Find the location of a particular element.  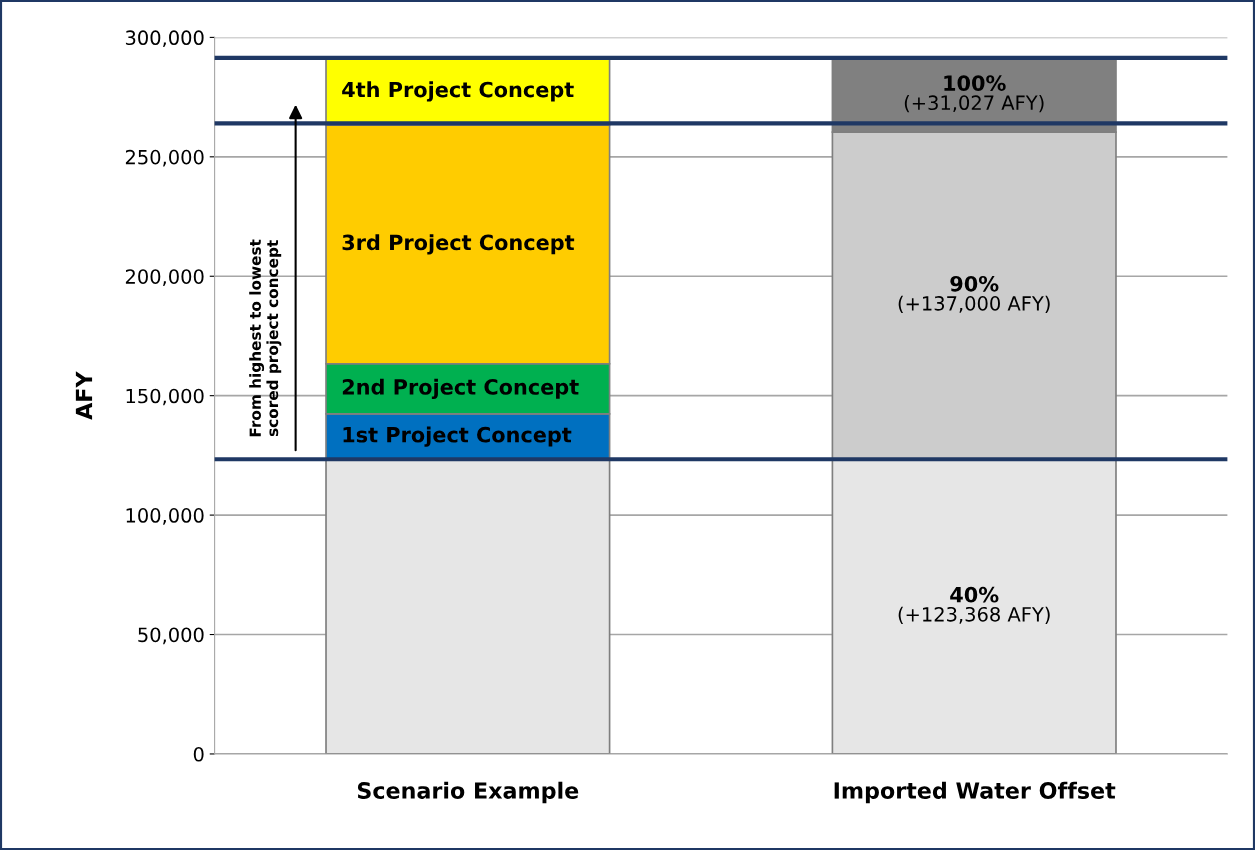

y-axis-title: AFY is located at coordinates (84, 395).